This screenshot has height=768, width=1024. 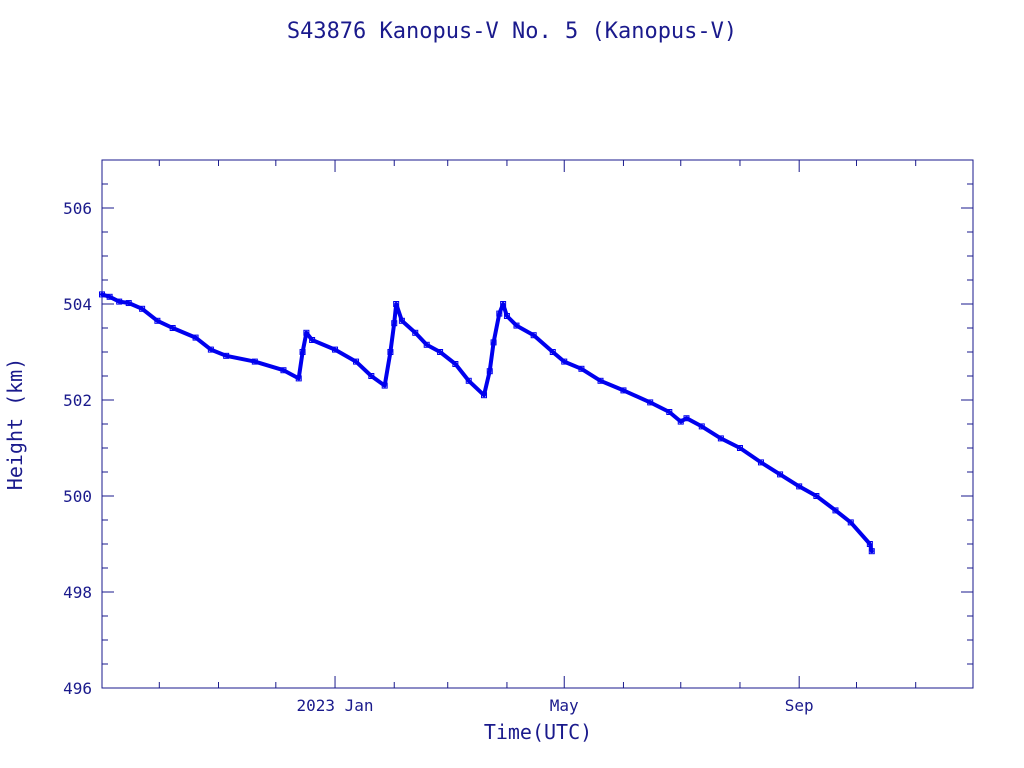 What do you see at coordinates (538, 732) in the screenshot?
I see `x-axis-title: Time(UTC)` at bounding box center [538, 732].